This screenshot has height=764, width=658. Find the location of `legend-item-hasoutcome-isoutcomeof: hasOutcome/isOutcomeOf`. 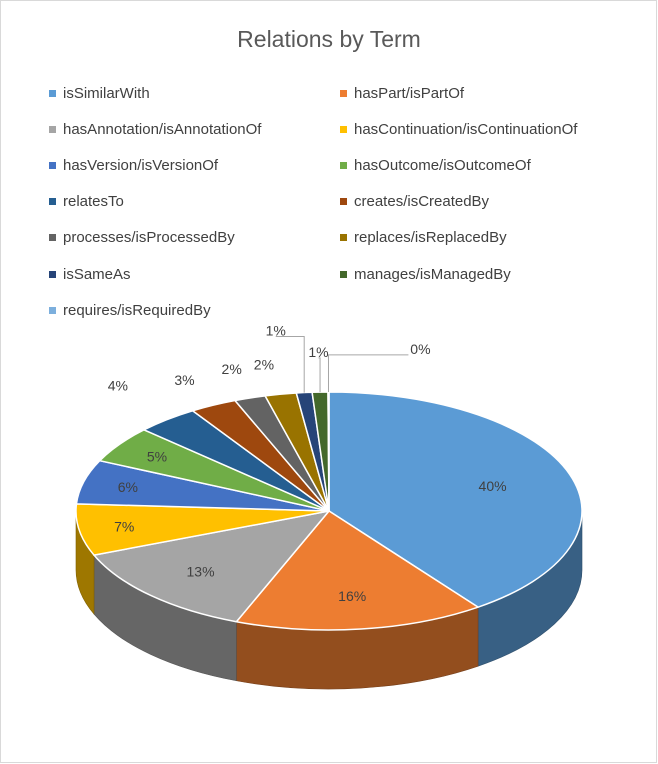

legend-item-hasoutcome-isoutcomeof: hasOutcome/isOutcomeOf is located at coordinates (435, 165).